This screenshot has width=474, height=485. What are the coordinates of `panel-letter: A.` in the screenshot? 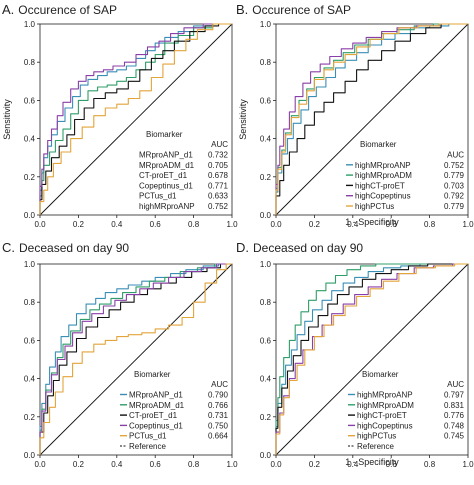 It's located at (8, 9).